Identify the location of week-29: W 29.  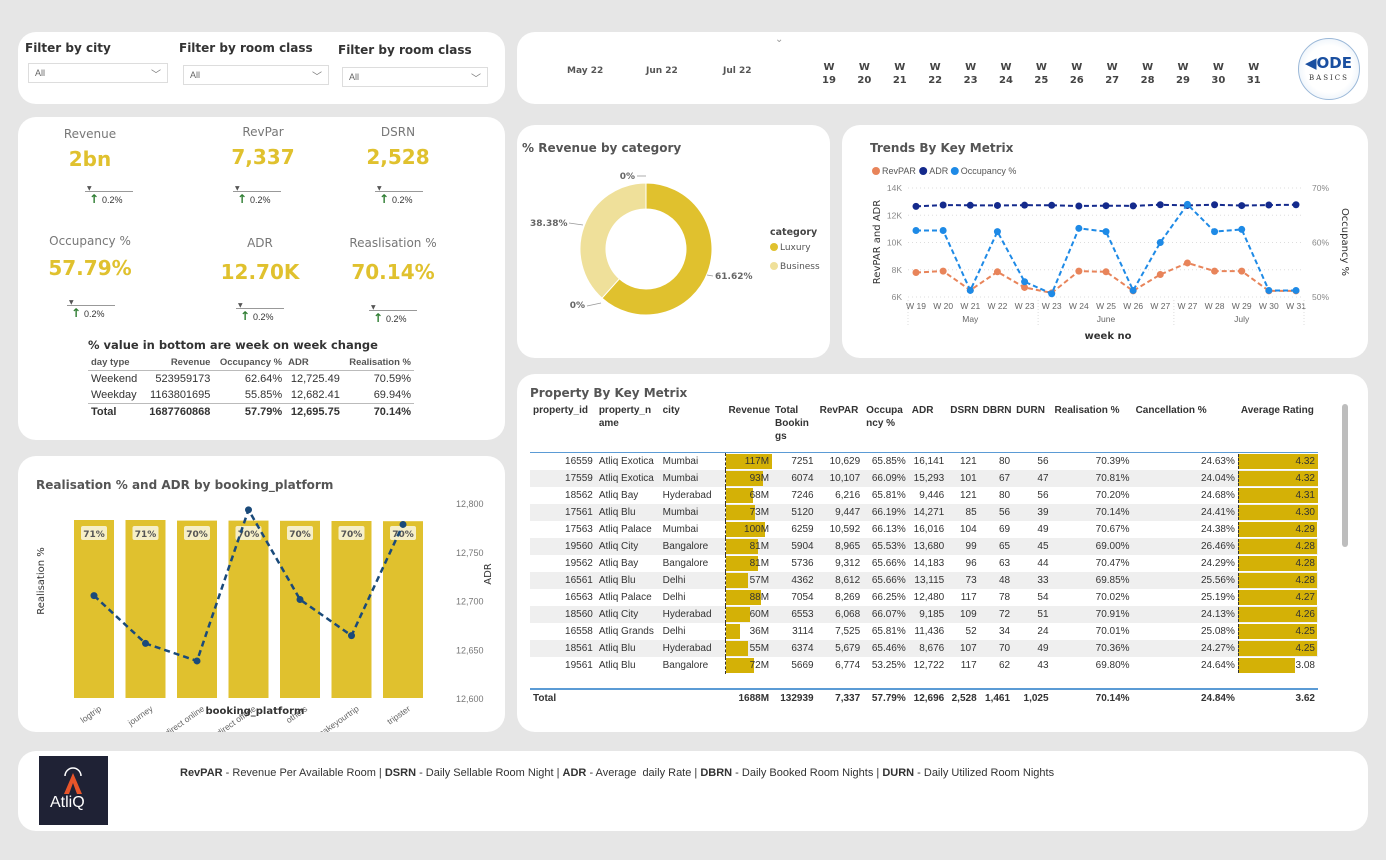
(1183, 74).